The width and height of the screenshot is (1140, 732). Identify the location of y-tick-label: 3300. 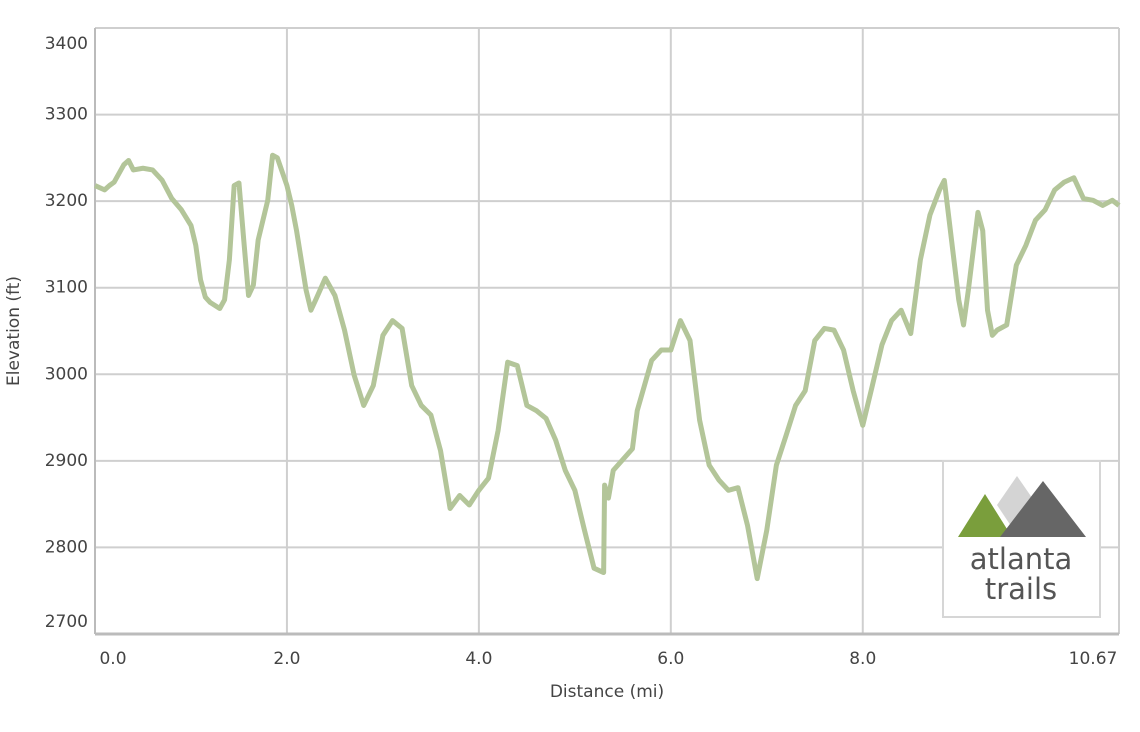
(66, 115).